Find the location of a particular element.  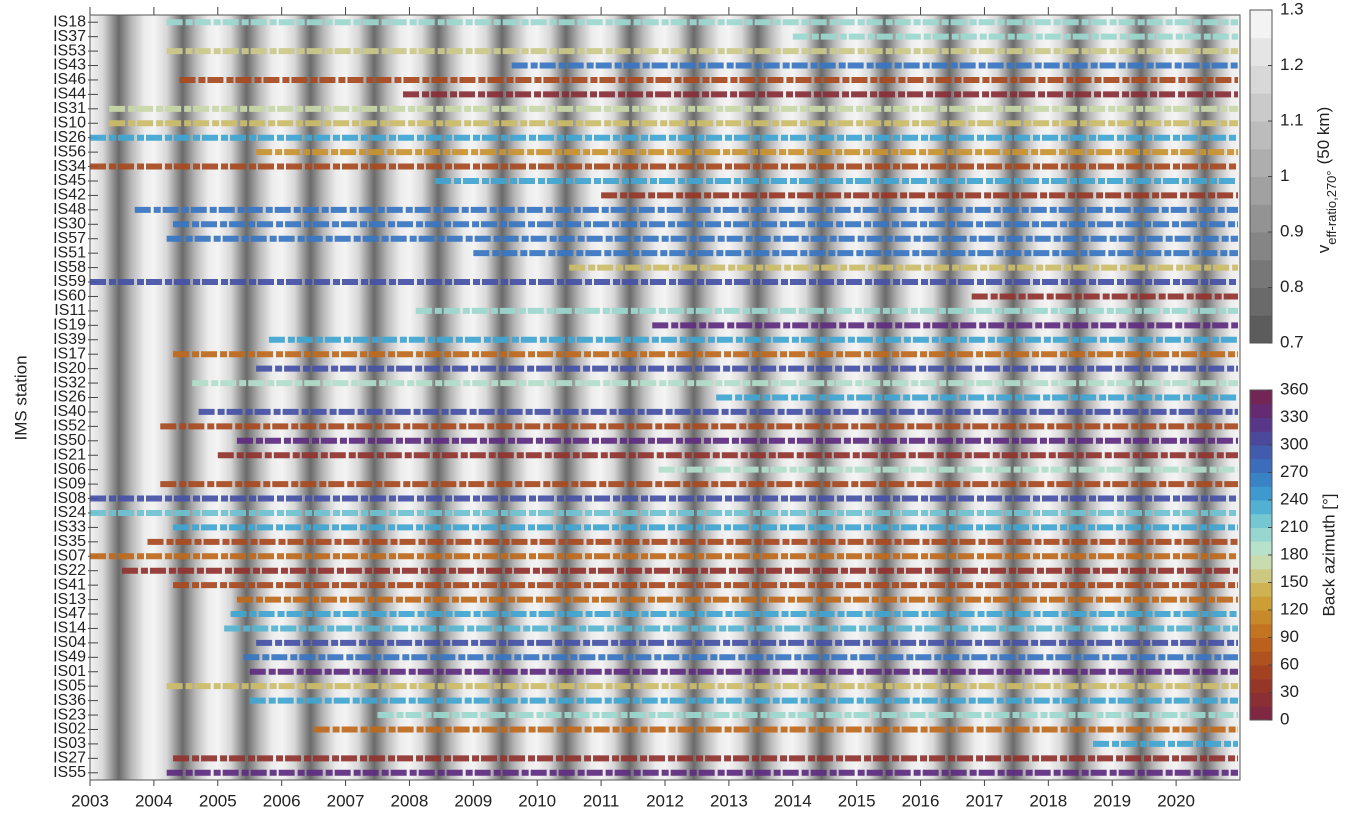

colorbar-tick-label: 1 is located at coordinates (1284, 175).